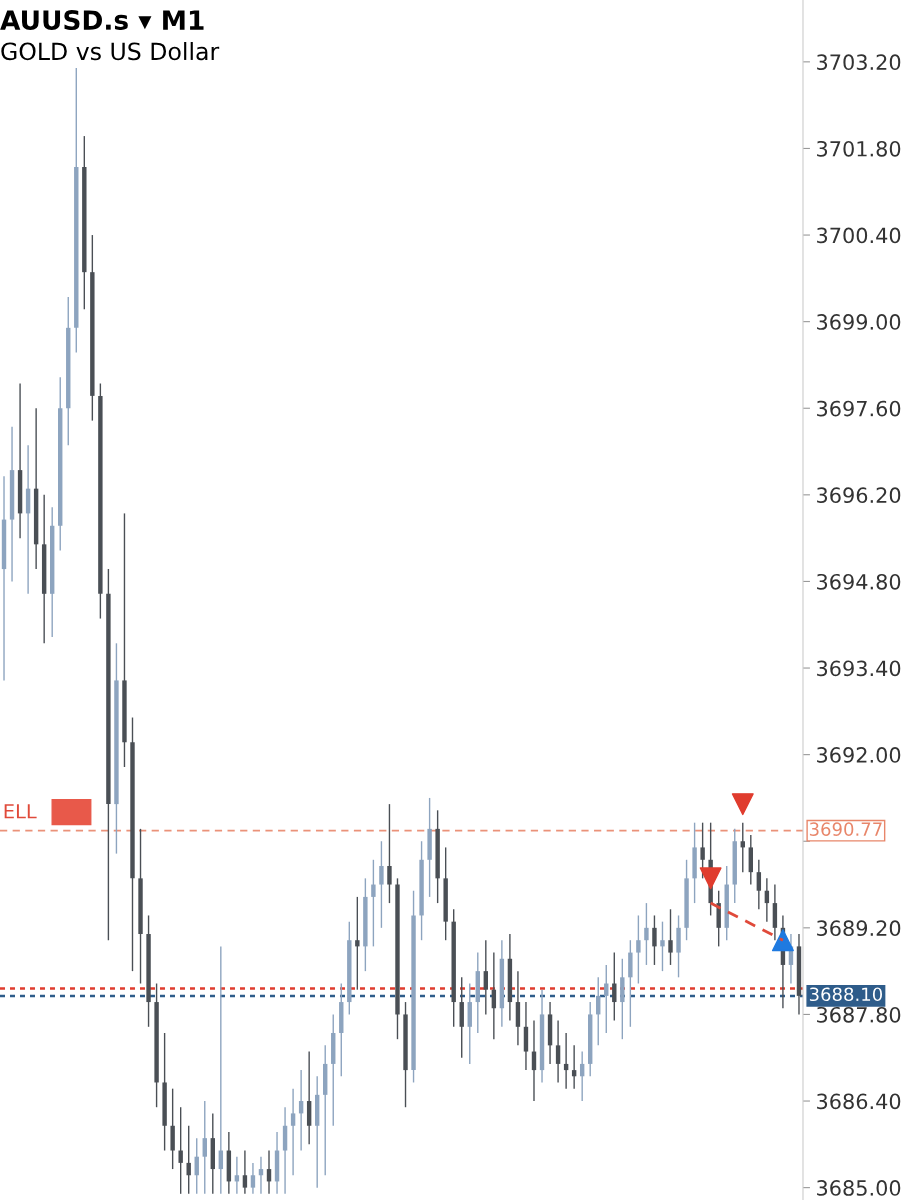 The width and height of the screenshot is (921, 1200). What do you see at coordinates (20, 811) in the screenshot?
I see `annotation: ELL` at bounding box center [20, 811].